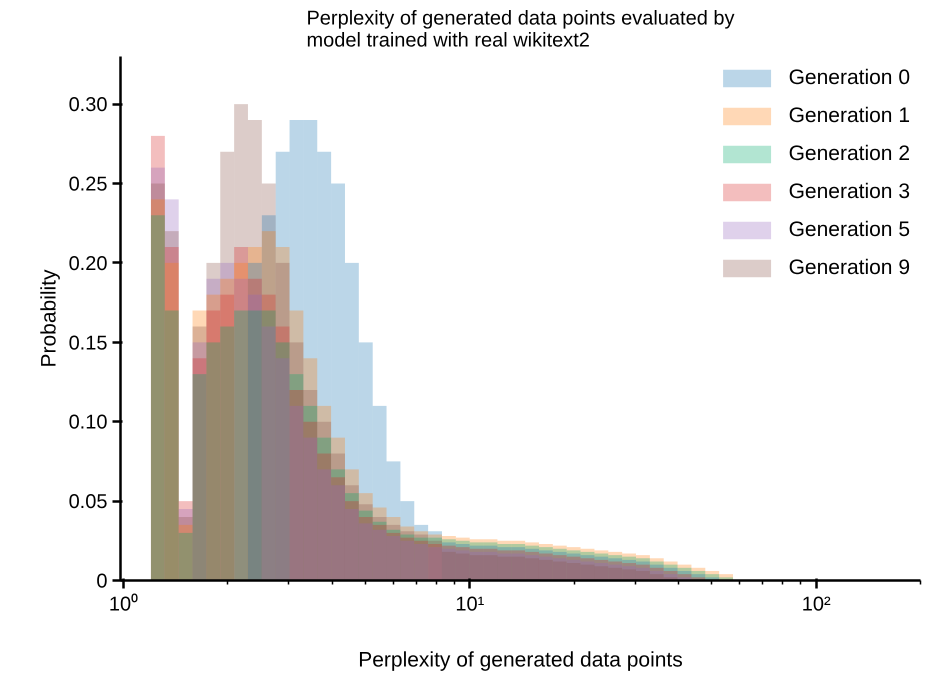 The image size is (932, 683). I want to click on y-tick-label: 0.25, so click(88, 185).